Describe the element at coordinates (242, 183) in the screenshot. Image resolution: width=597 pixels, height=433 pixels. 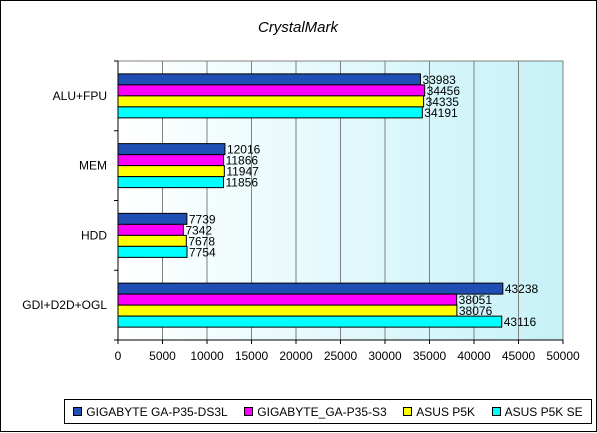
I see `data-label: 11856` at that location.